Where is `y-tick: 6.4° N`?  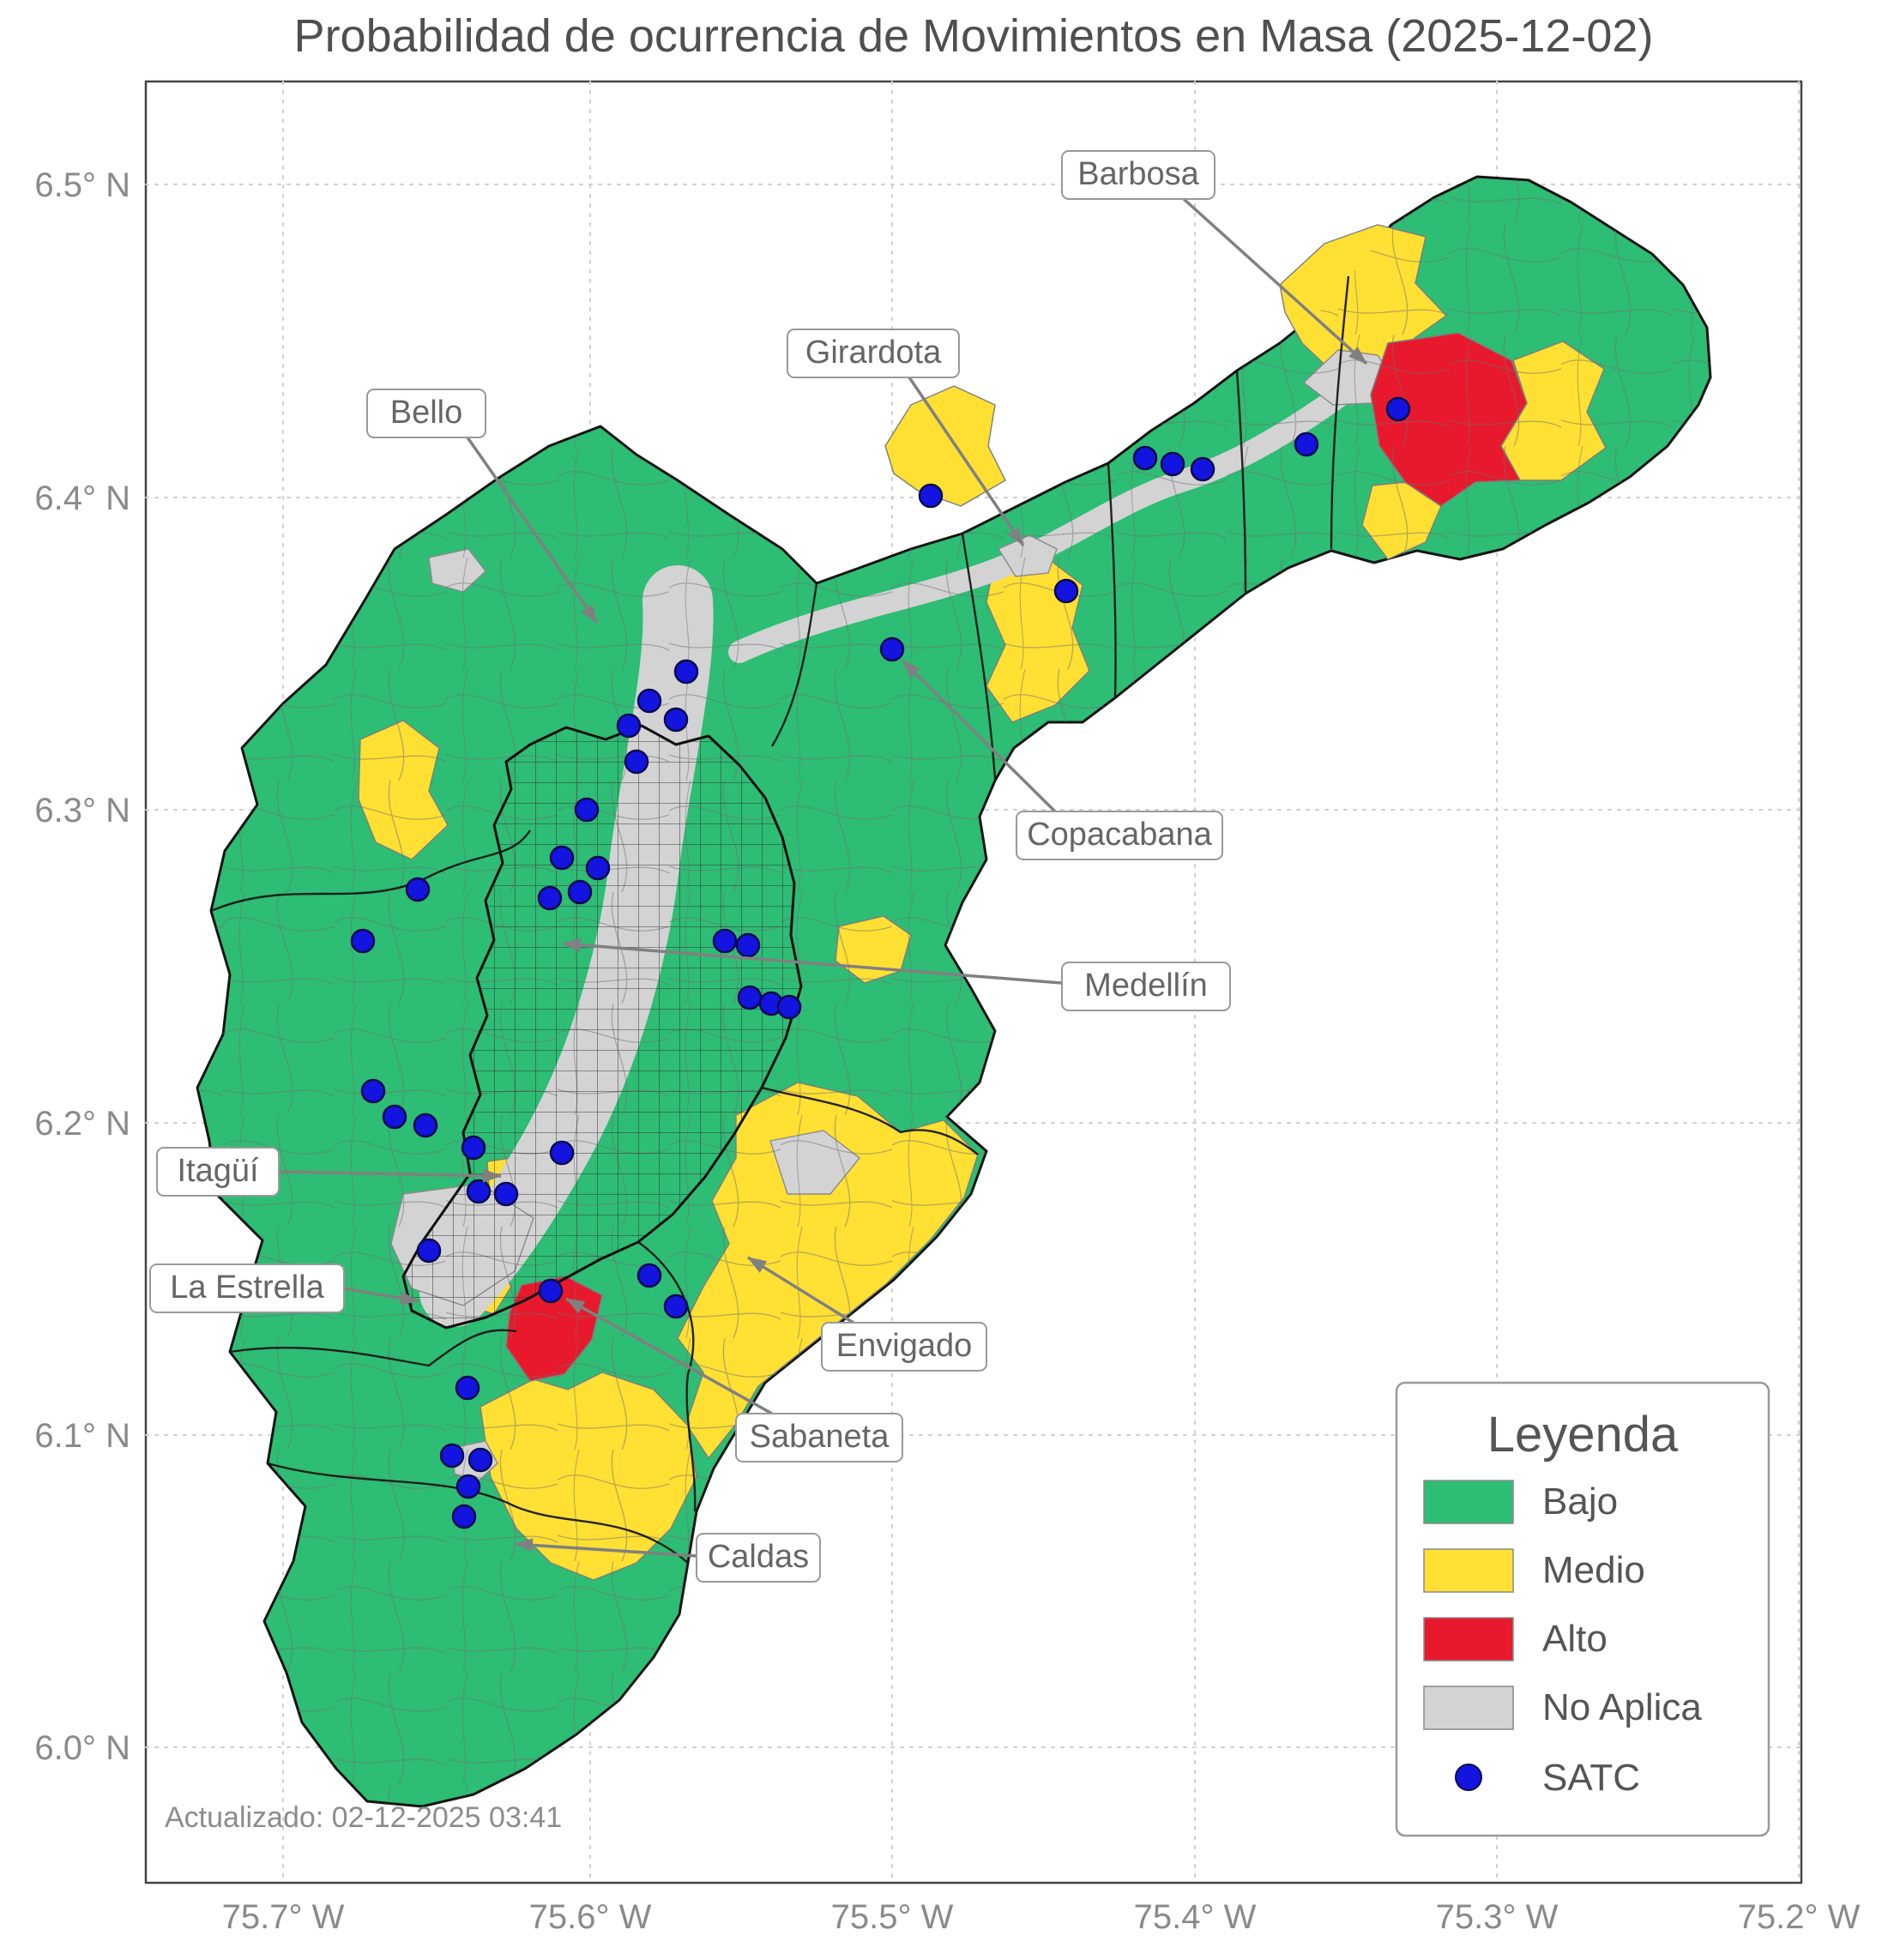 y-tick: 6.4° N is located at coordinates (82, 498).